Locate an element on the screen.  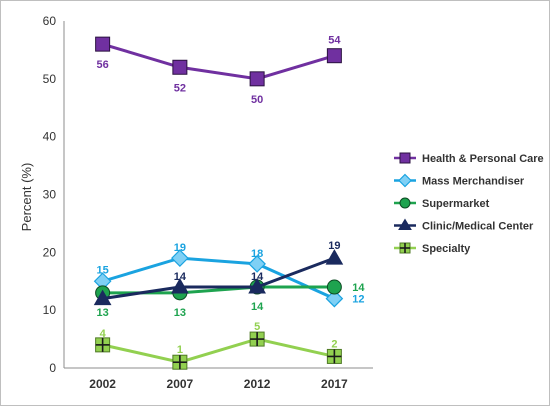
y-tick-label: 0 is located at coordinates (52, 368).